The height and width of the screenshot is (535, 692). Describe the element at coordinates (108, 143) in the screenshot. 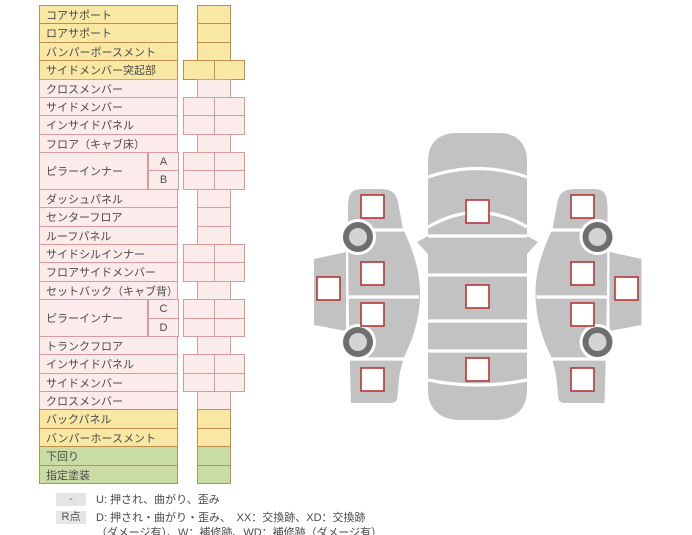

I see `part-label: フロア（キャブ床）` at that location.